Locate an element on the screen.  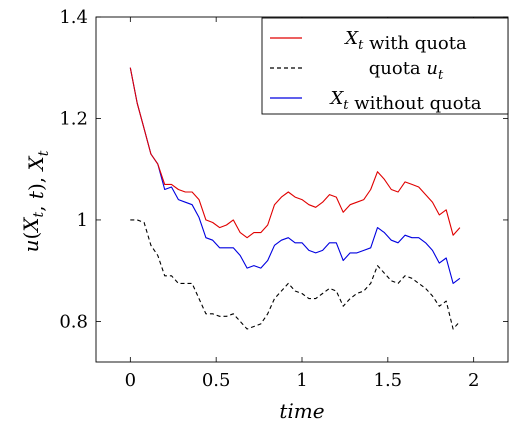
legend-box is located at coordinates (385, 66).